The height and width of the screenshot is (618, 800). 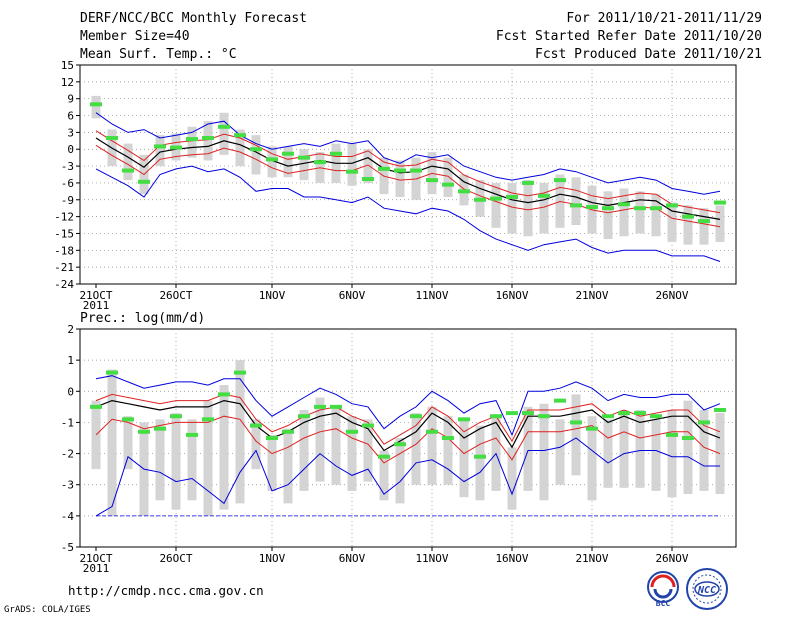 What do you see at coordinates (664, 18) in the screenshot?
I see `forecast-period: For 2011/10/21-2011/11/29` at bounding box center [664, 18].